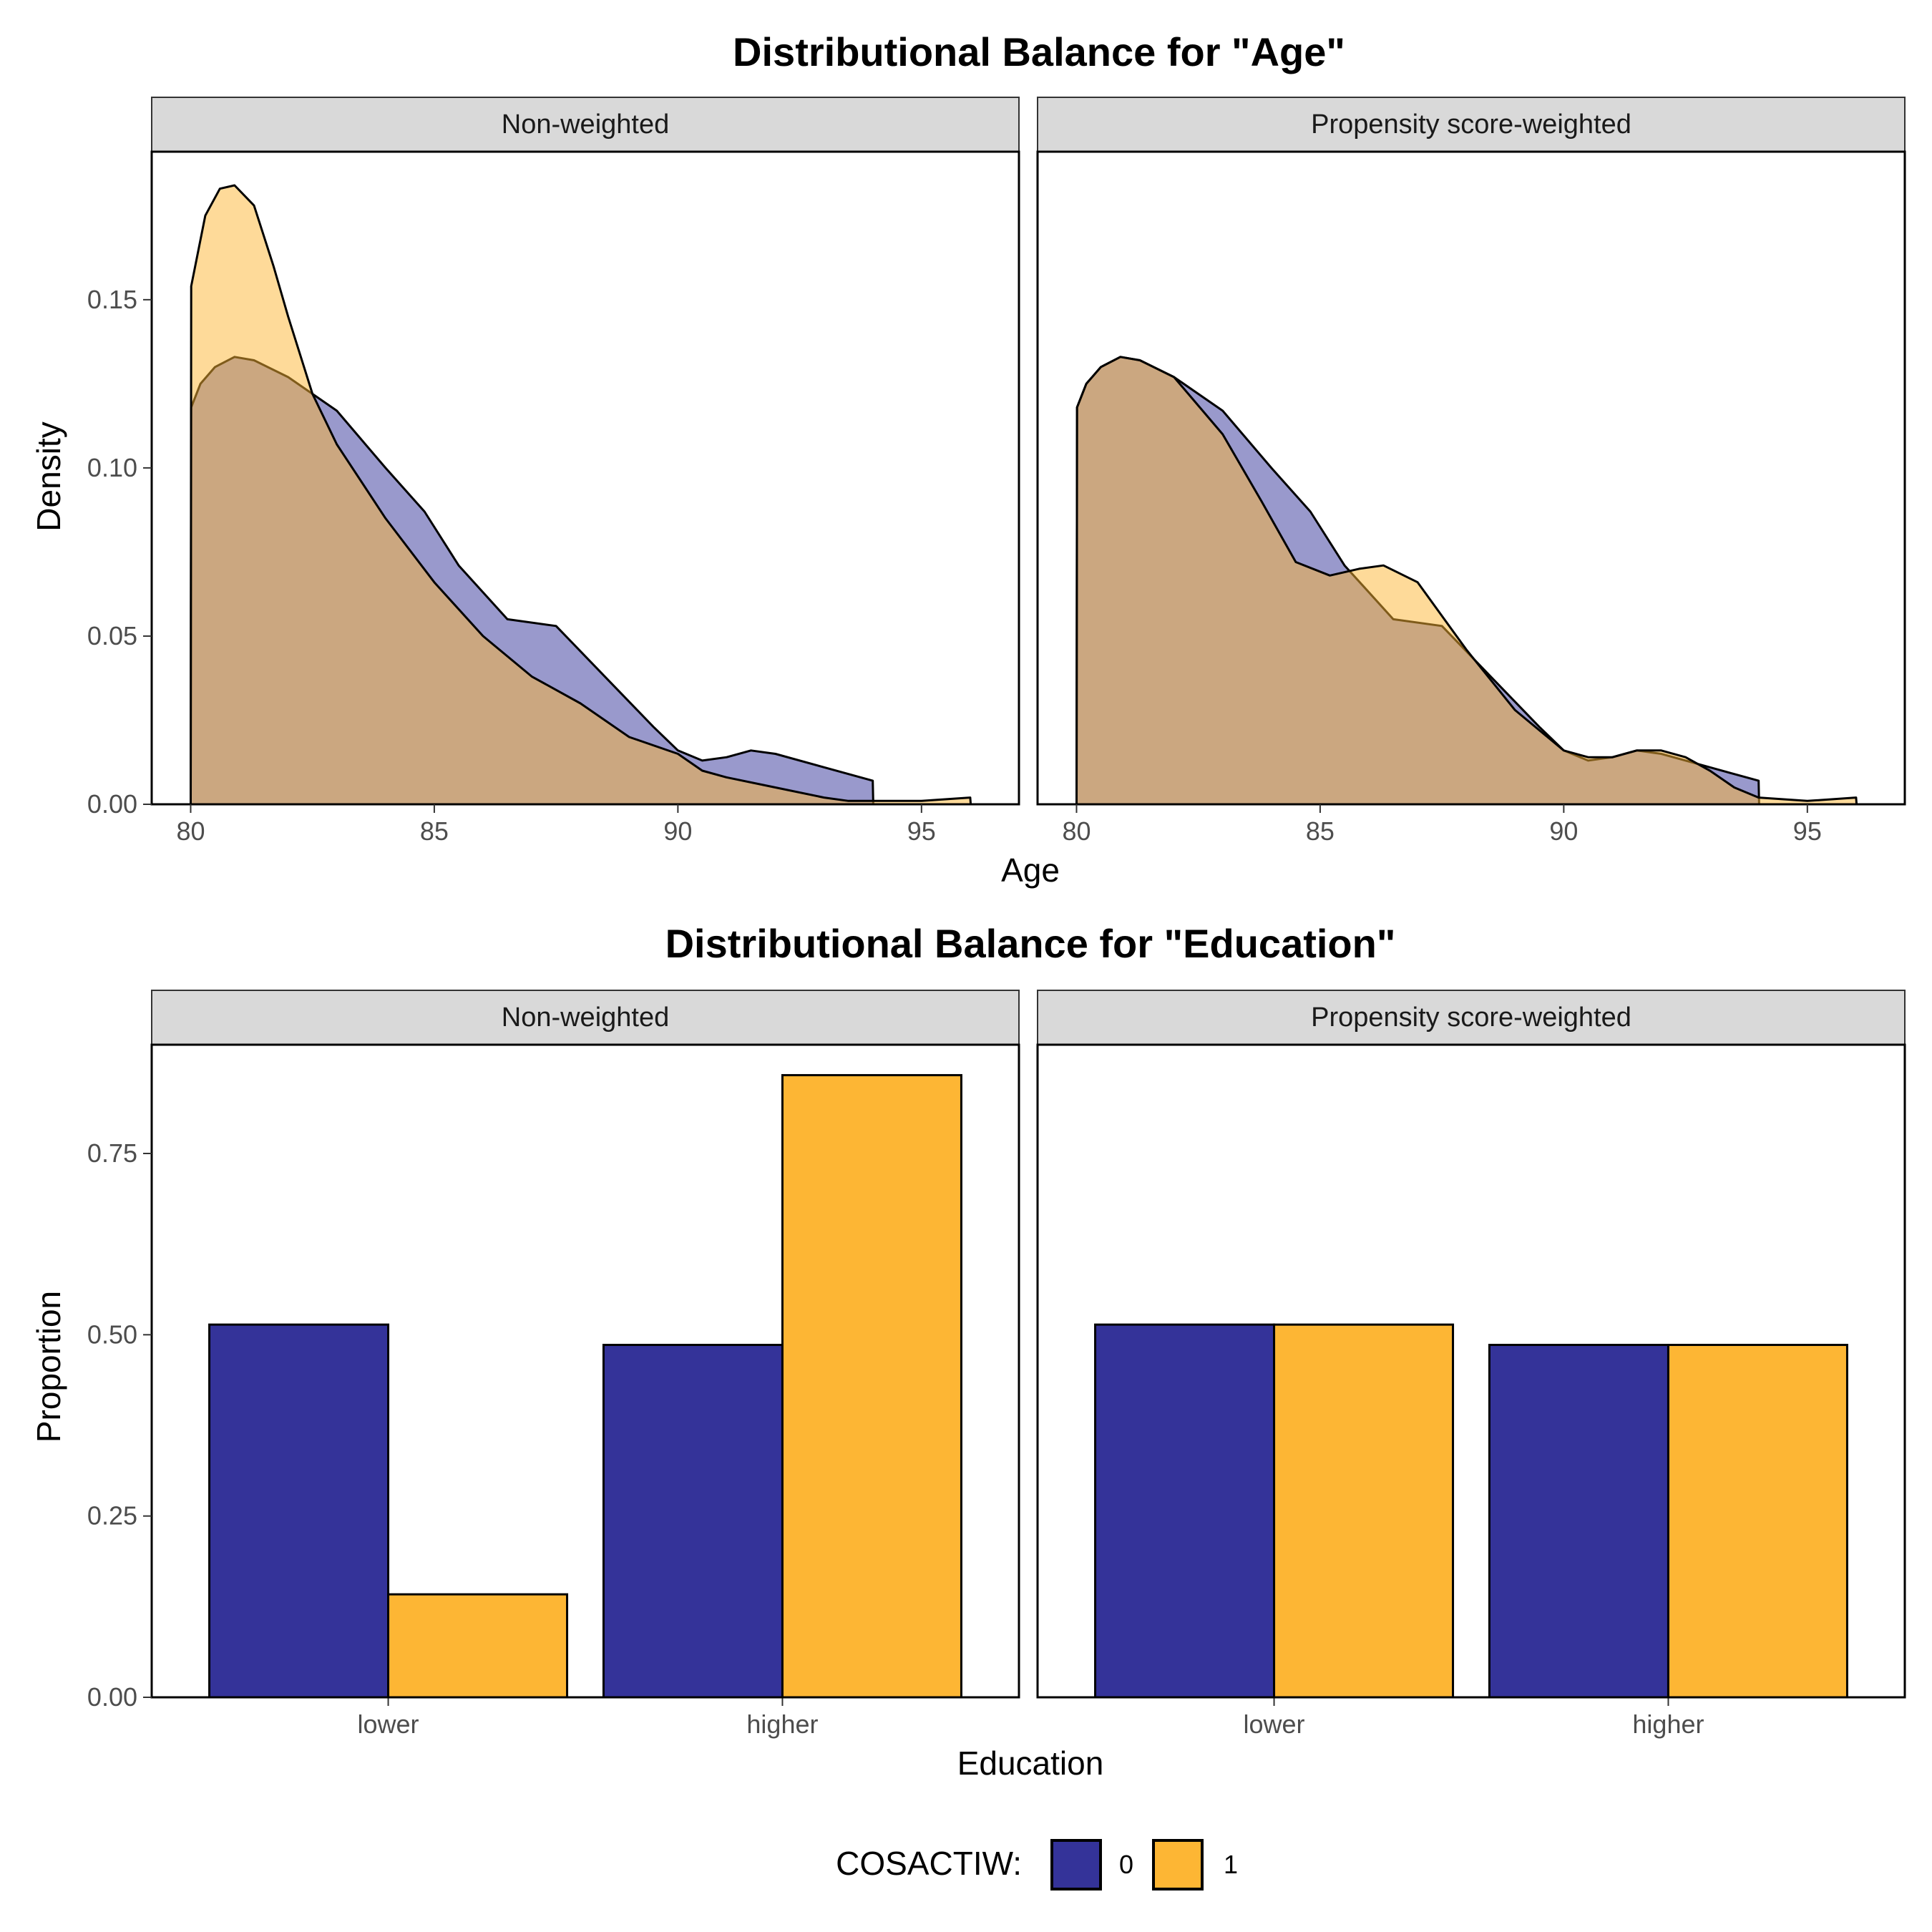 Image resolution: width=1932 pixels, height=1932 pixels. What do you see at coordinates (1030, 943) in the screenshot?
I see `education-chart-title: Distributional Balance for "Education"` at bounding box center [1030, 943].